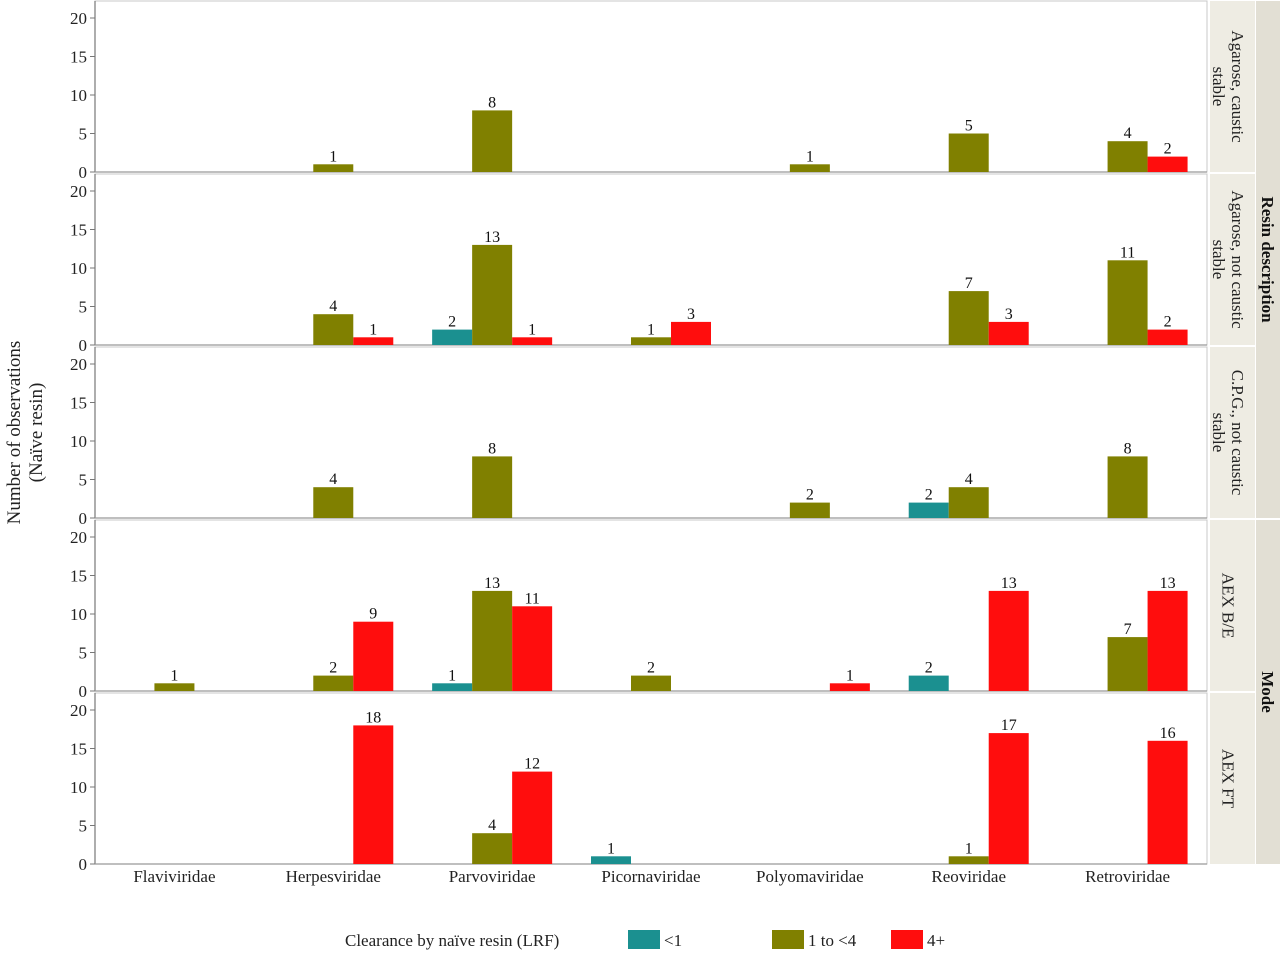 The width and height of the screenshot is (1280, 954). Describe the element at coordinates (969, 126) in the screenshot. I see `data-label: 5` at that location.